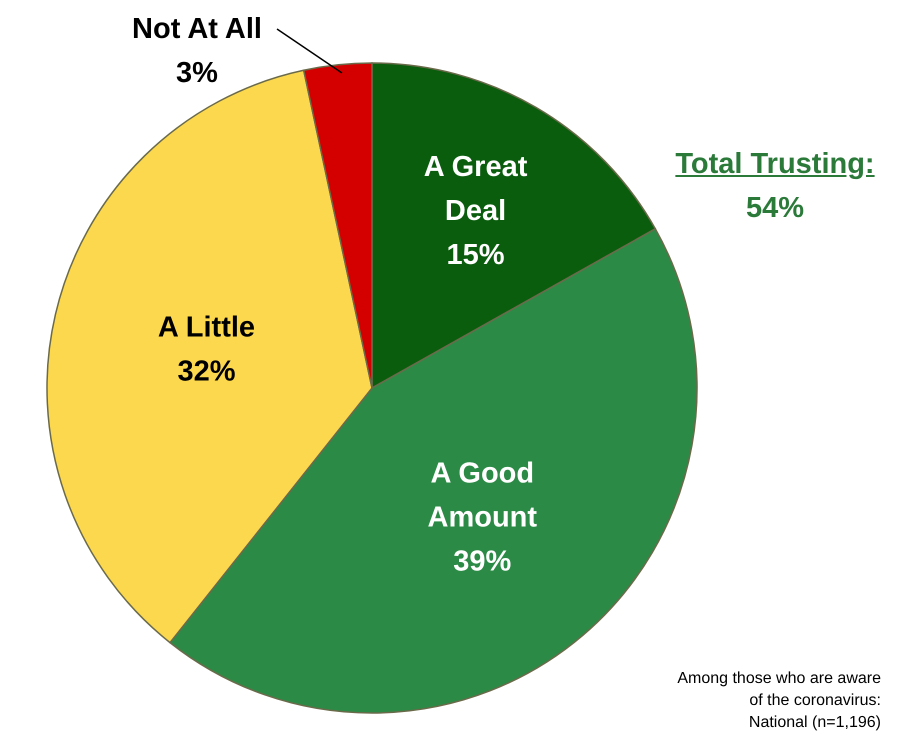 This screenshot has width=905, height=739. Describe the element at coordinates (483, 495) in the screenshot. I see `slice-label: A Good Amount` at that location.